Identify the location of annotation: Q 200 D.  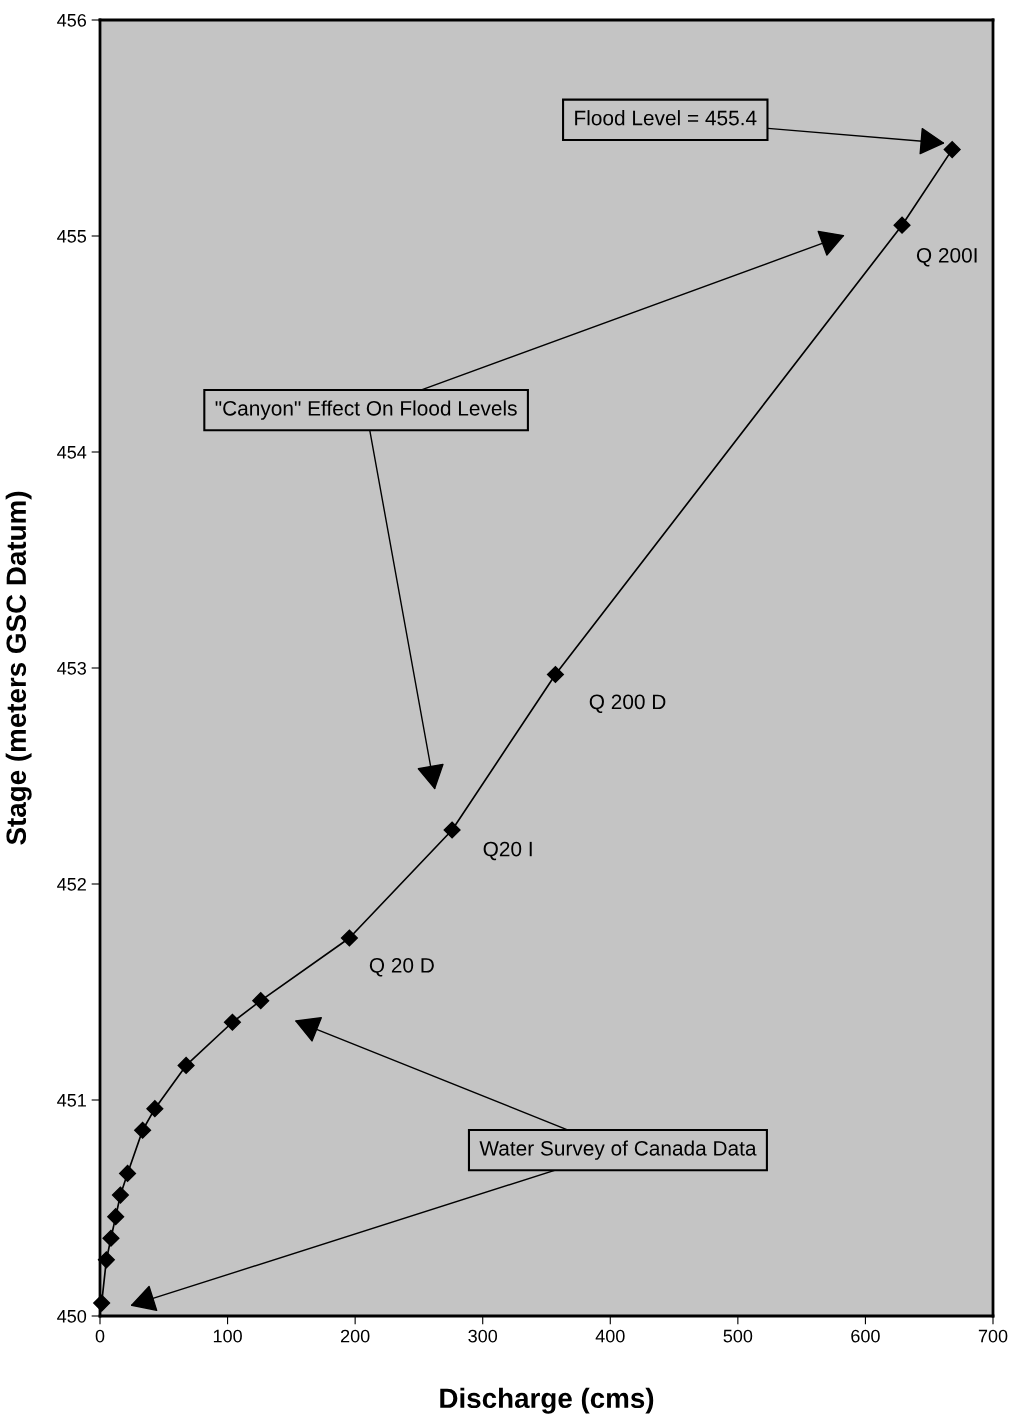
(627, 703).